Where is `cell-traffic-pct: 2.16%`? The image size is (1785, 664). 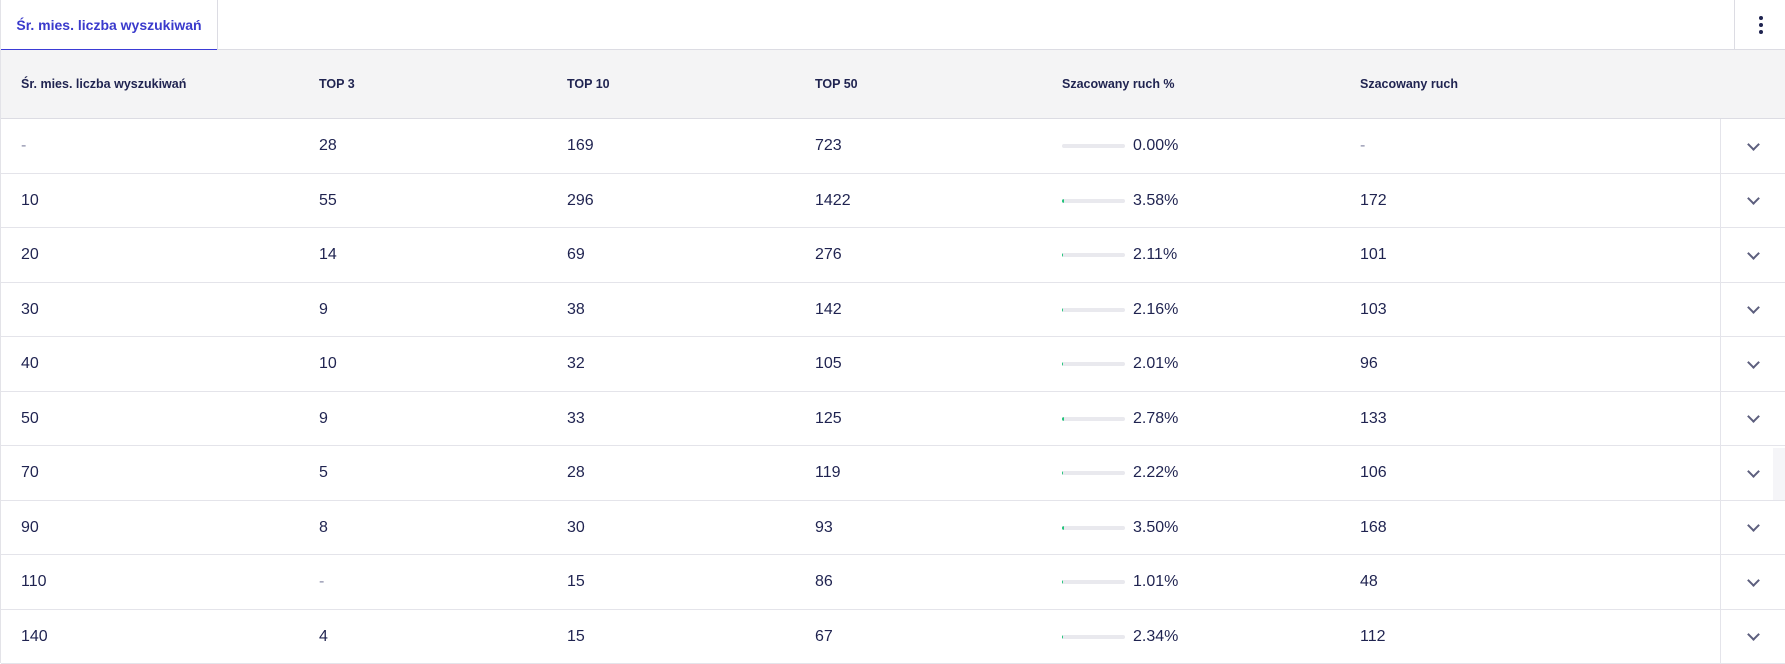 cell-traffic-pct: 2.16% is located at coordinates (1120, 310).